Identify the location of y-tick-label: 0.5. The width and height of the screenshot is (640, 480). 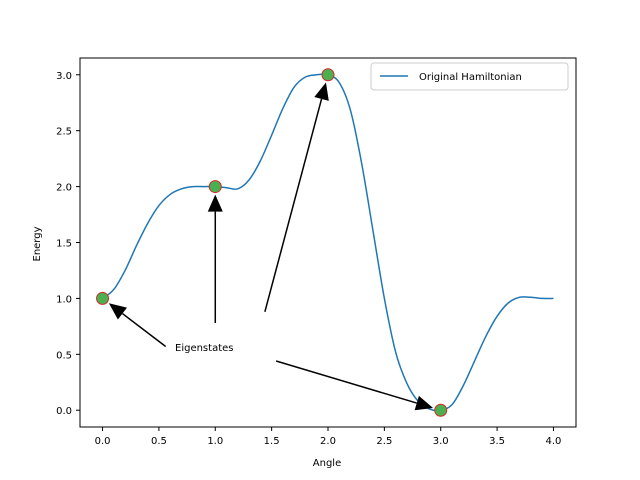
(64, 355).